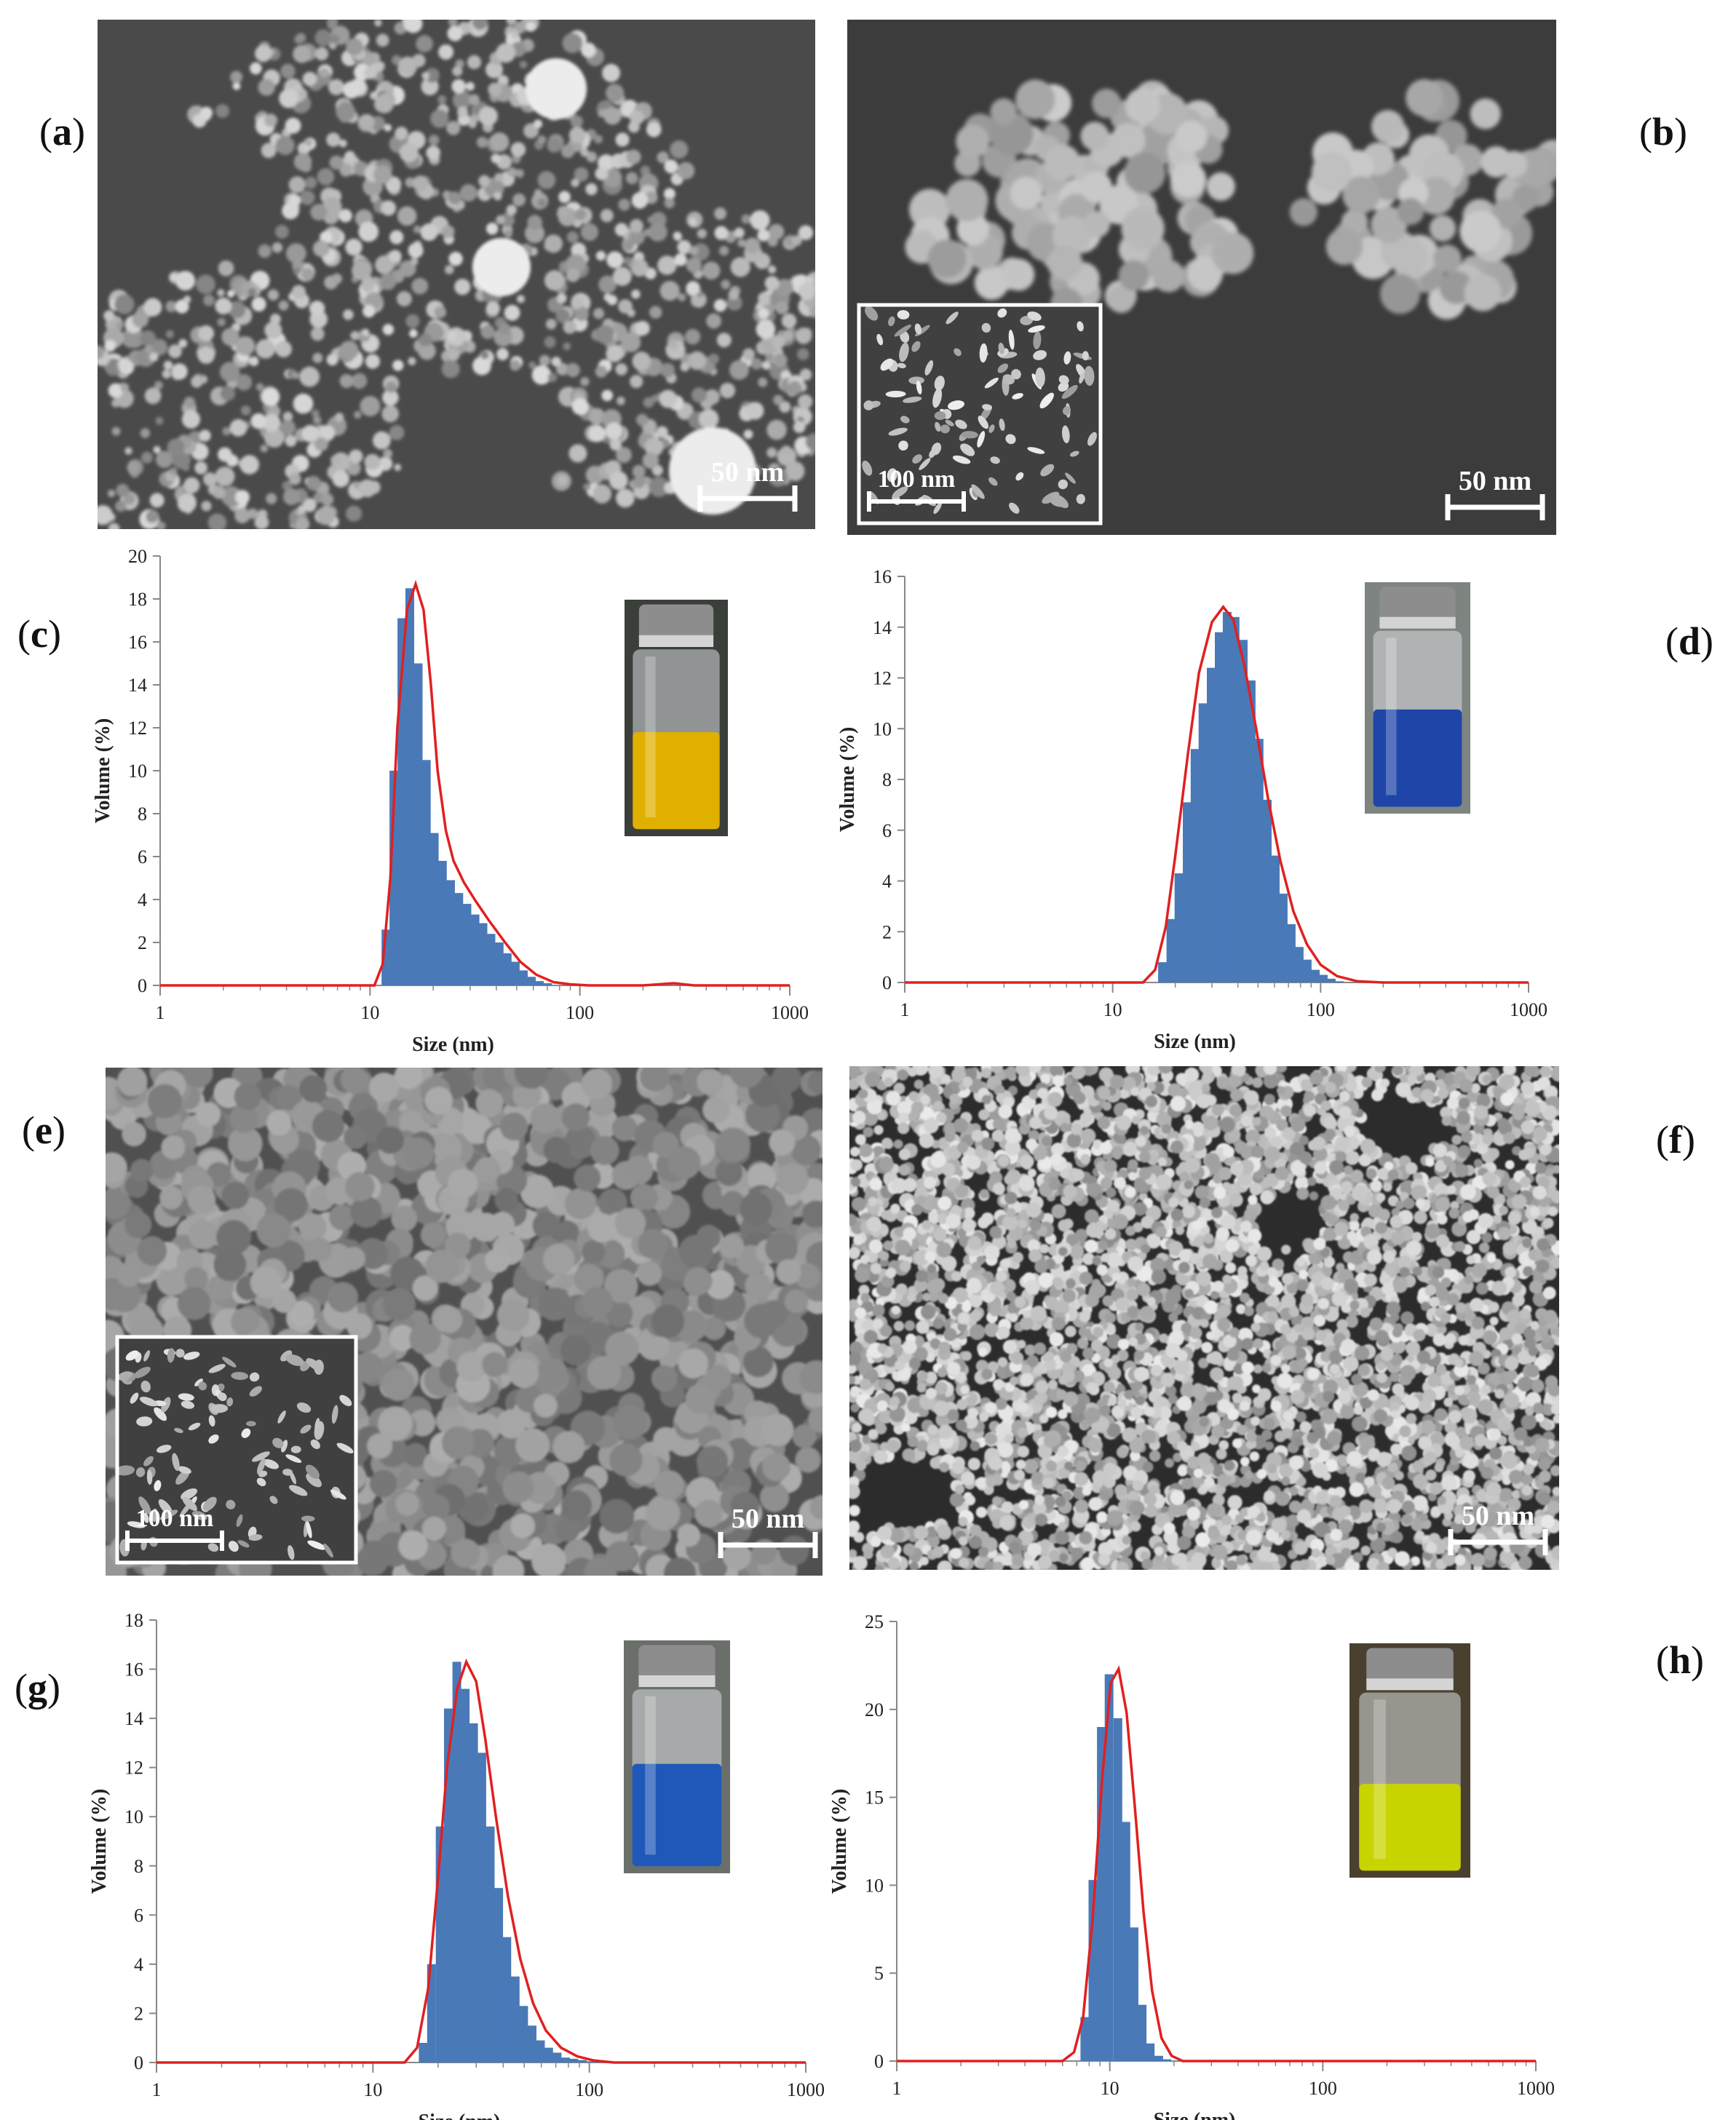  What do you see at coordinates (137, 771) in the screenshot?
I see `y-tick-label-c: 10` at bounding box center [137, 771].